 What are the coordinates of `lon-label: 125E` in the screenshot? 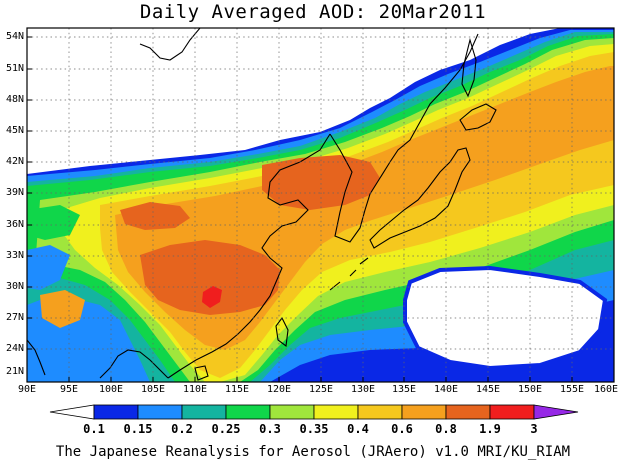 It's located at (321, 389).